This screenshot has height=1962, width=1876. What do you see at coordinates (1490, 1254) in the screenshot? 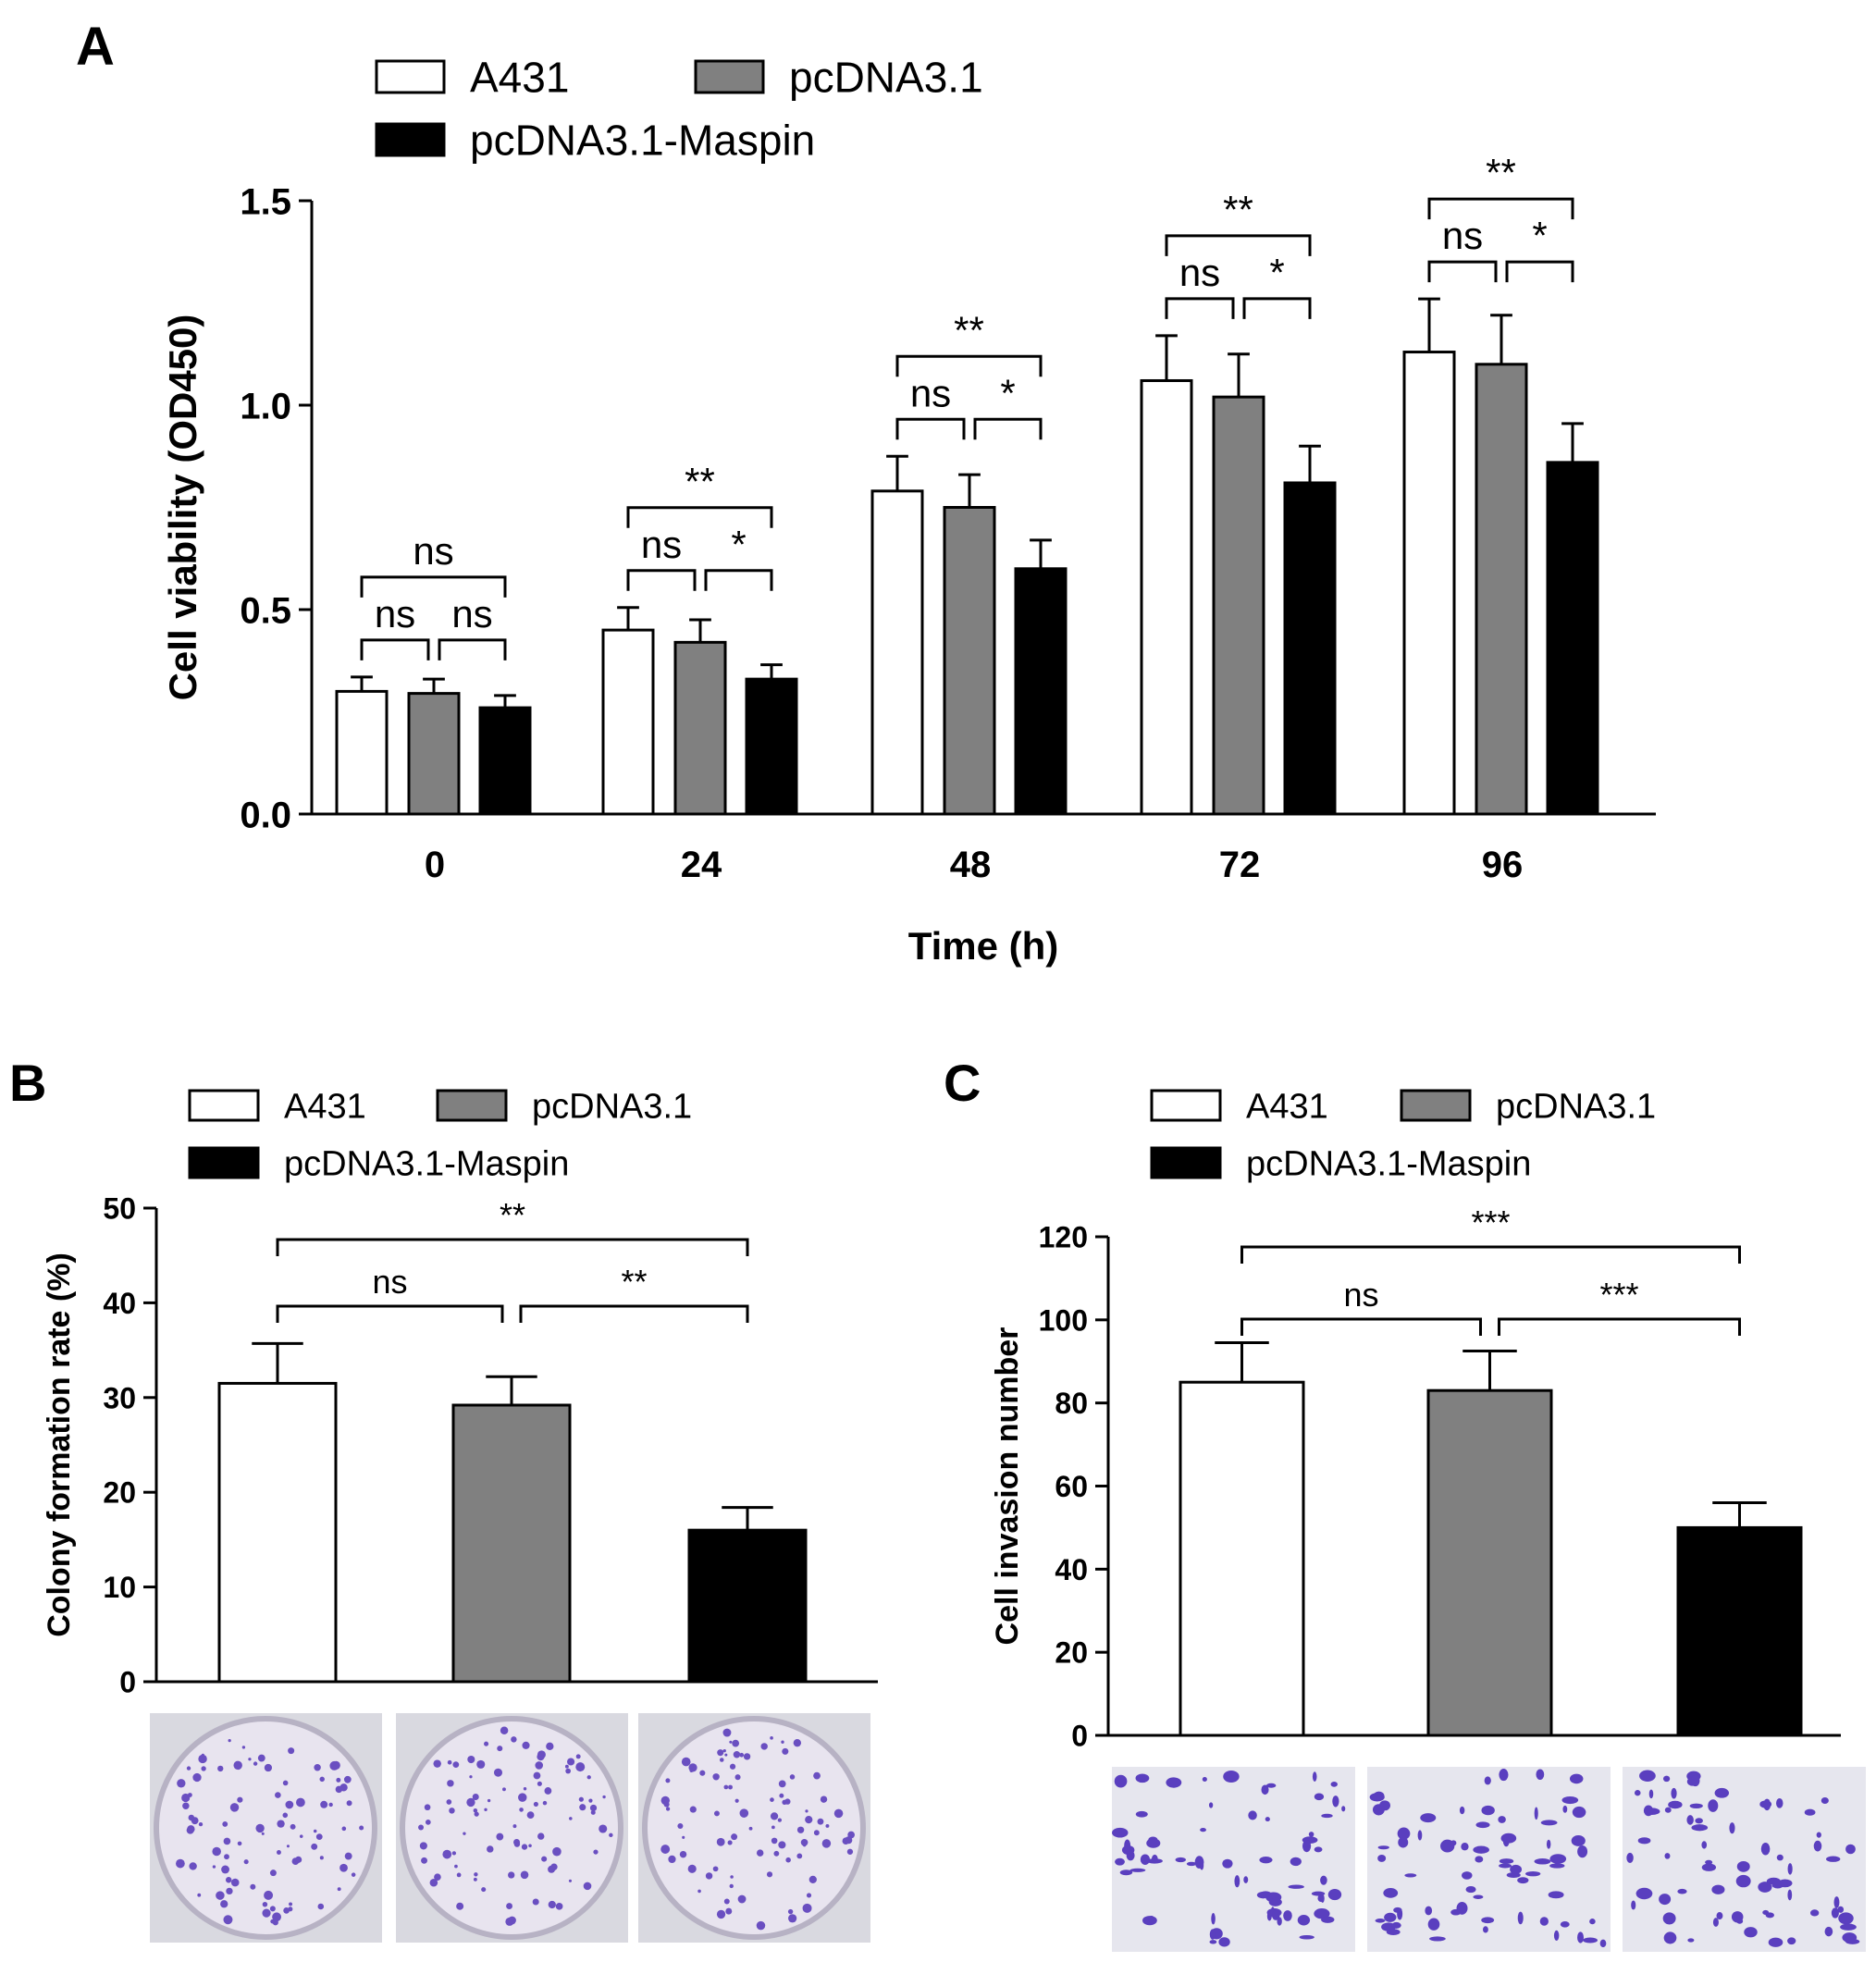
I see `significance-bracket` at bounding box center [1490, 1254].